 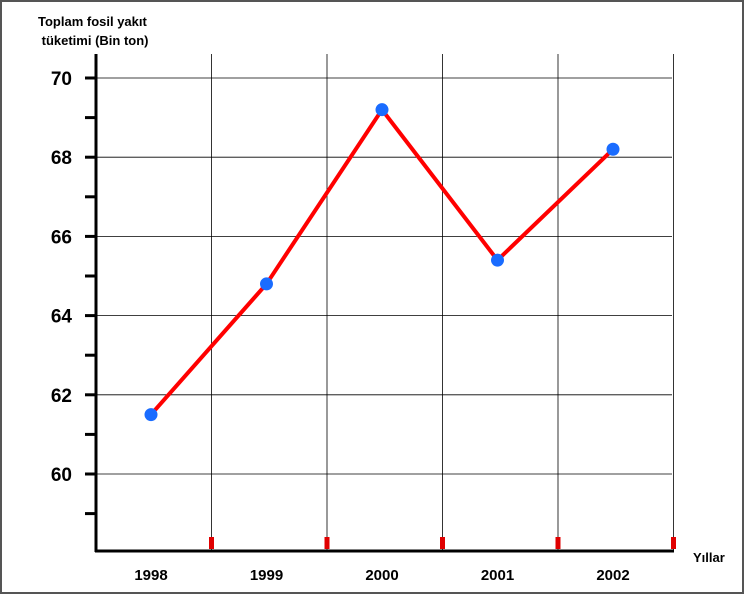 What do you see at coordinates (93, 31) in the screenshot?
I see `y-axis-label: Toplam fosil yakıt tüketimi (Bin ton)` at bounding box center [93, 31].